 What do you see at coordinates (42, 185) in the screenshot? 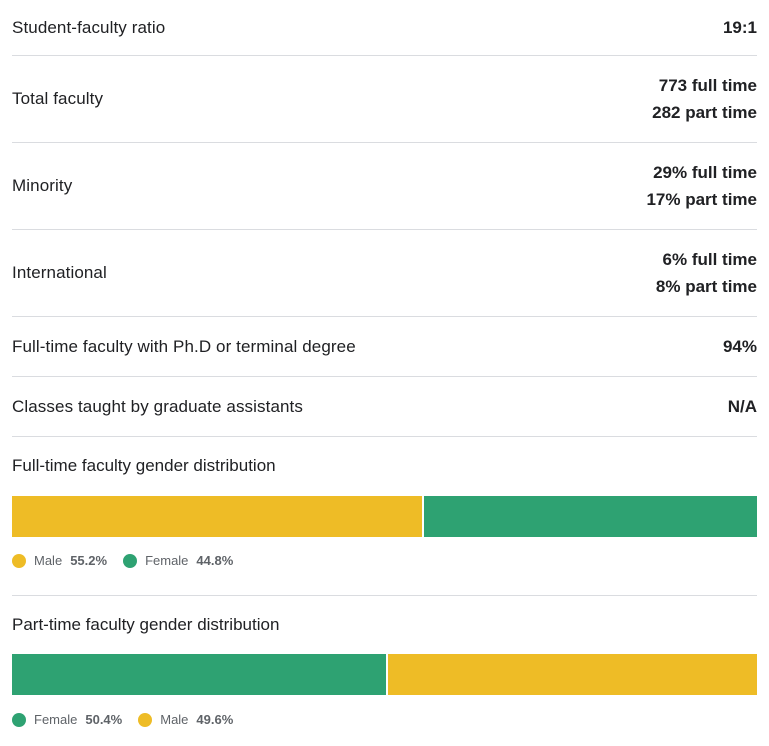
I see `minority-label: Minority` at bounding box center [42, 185].